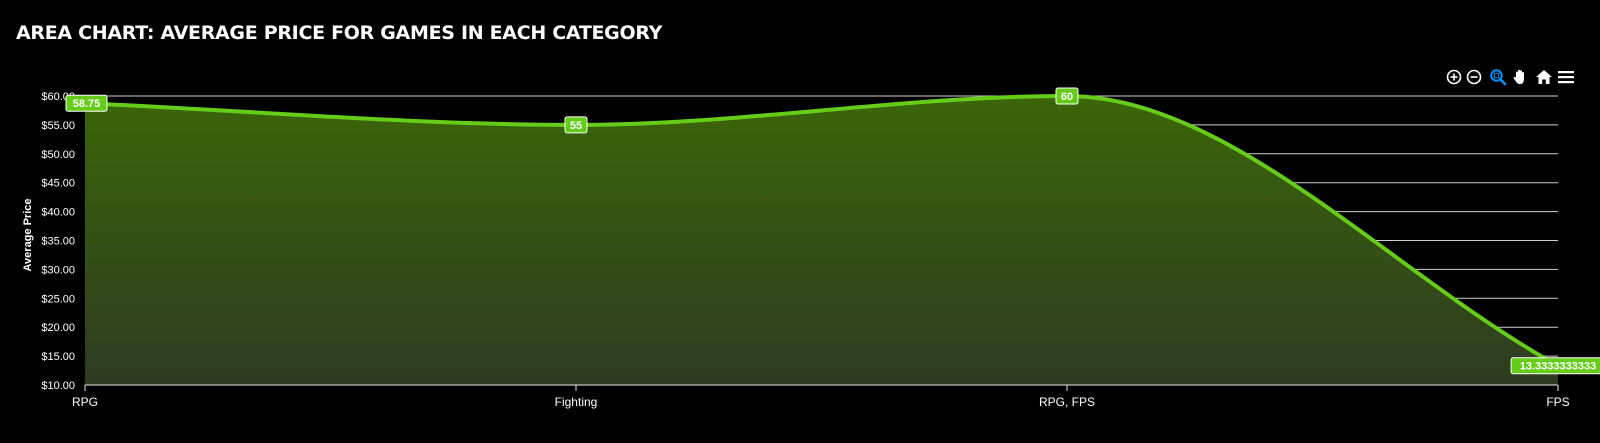  Describe the element at coordinates (1498, 77) in the screenshot. I see `selection-zoom-icon` at that location.